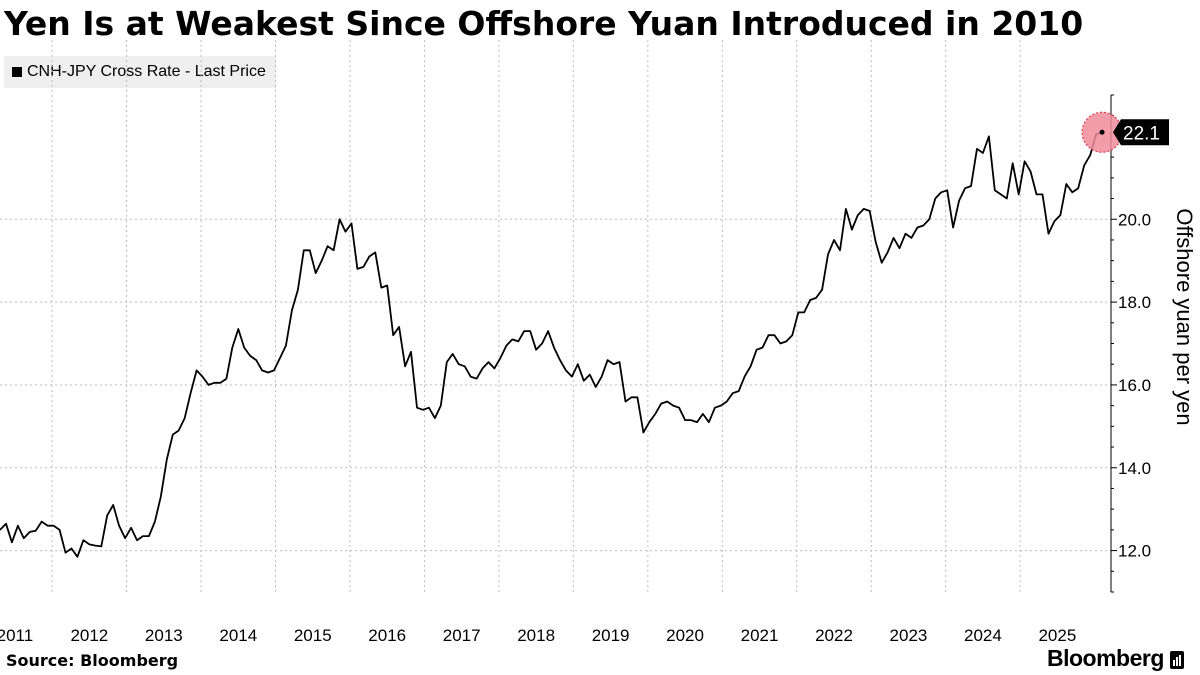  I want to click on x-tick-label: 2021, so click(760, 635).